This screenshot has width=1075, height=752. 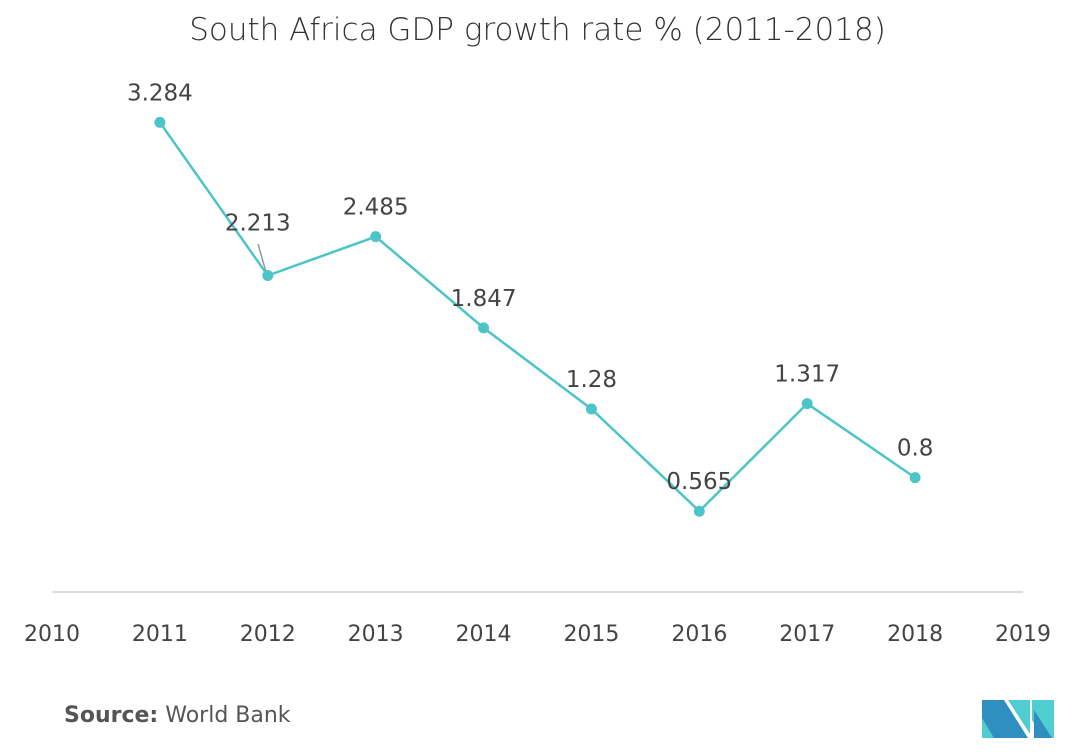 What do you see at coordinates (262, 258) in the screenshot?
I see `label-leader-line` at bounding box center [262, 258].